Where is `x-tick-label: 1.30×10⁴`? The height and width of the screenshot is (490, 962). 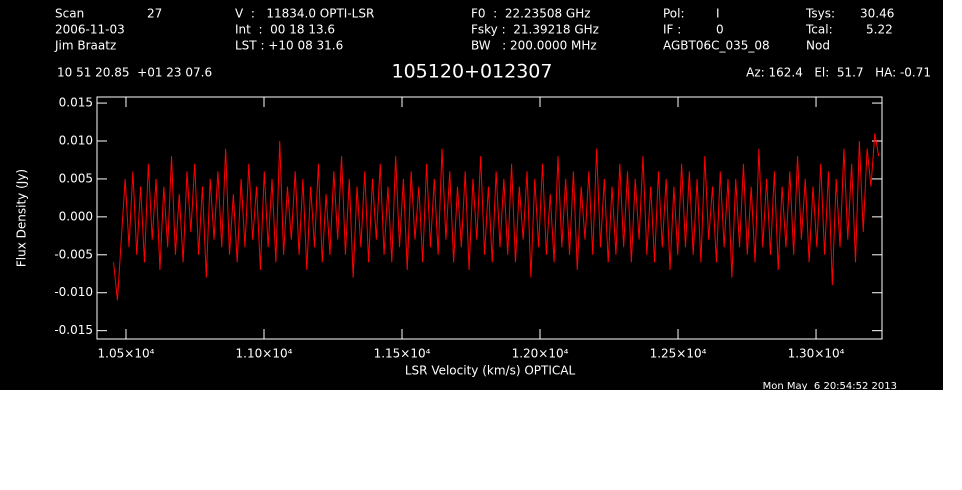 x-tick-label: 1.30×10⁴ is located at coordinates (816, 354).